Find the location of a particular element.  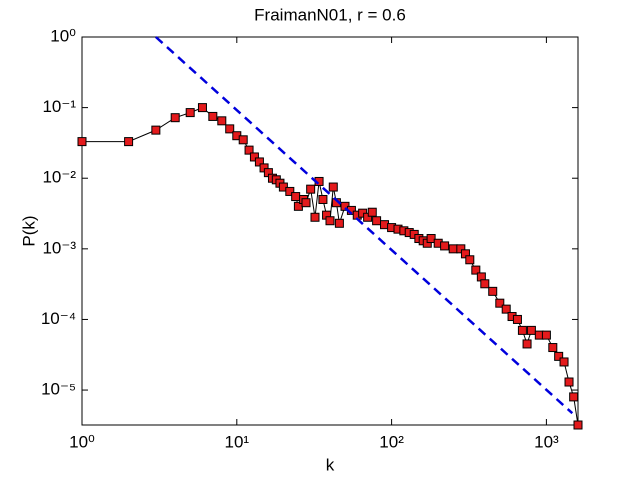

x-tick-label: 10² is located at coordinates (391, 441).